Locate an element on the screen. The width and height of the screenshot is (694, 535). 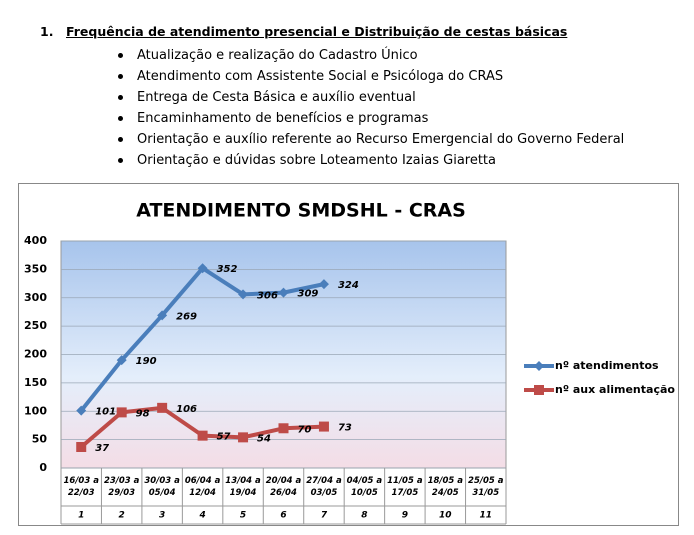
x-tick-label: 20/04 a 26/04 is located at coordinates (283, 487).